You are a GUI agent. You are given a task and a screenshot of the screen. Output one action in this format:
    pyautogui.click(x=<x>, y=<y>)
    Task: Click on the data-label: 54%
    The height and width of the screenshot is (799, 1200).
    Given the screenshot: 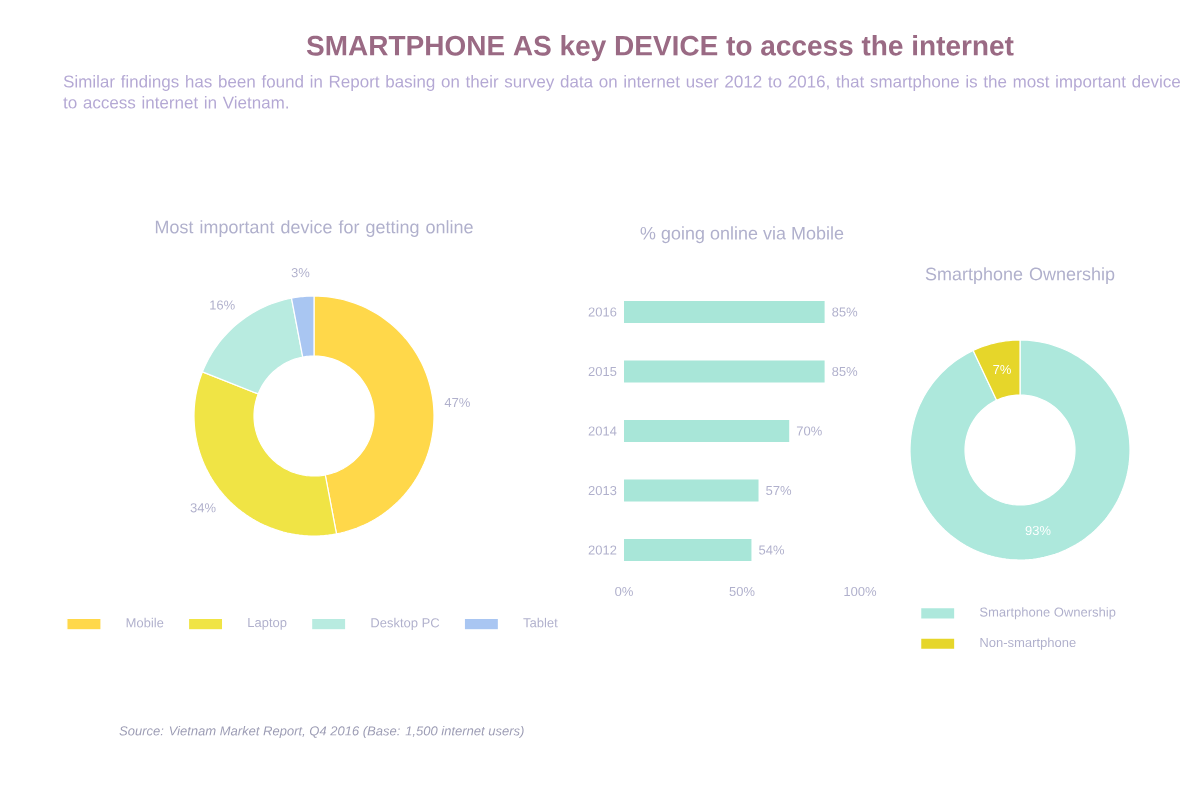 What is the action you would take?
    pyautogui.click(x=772, y=550)
    